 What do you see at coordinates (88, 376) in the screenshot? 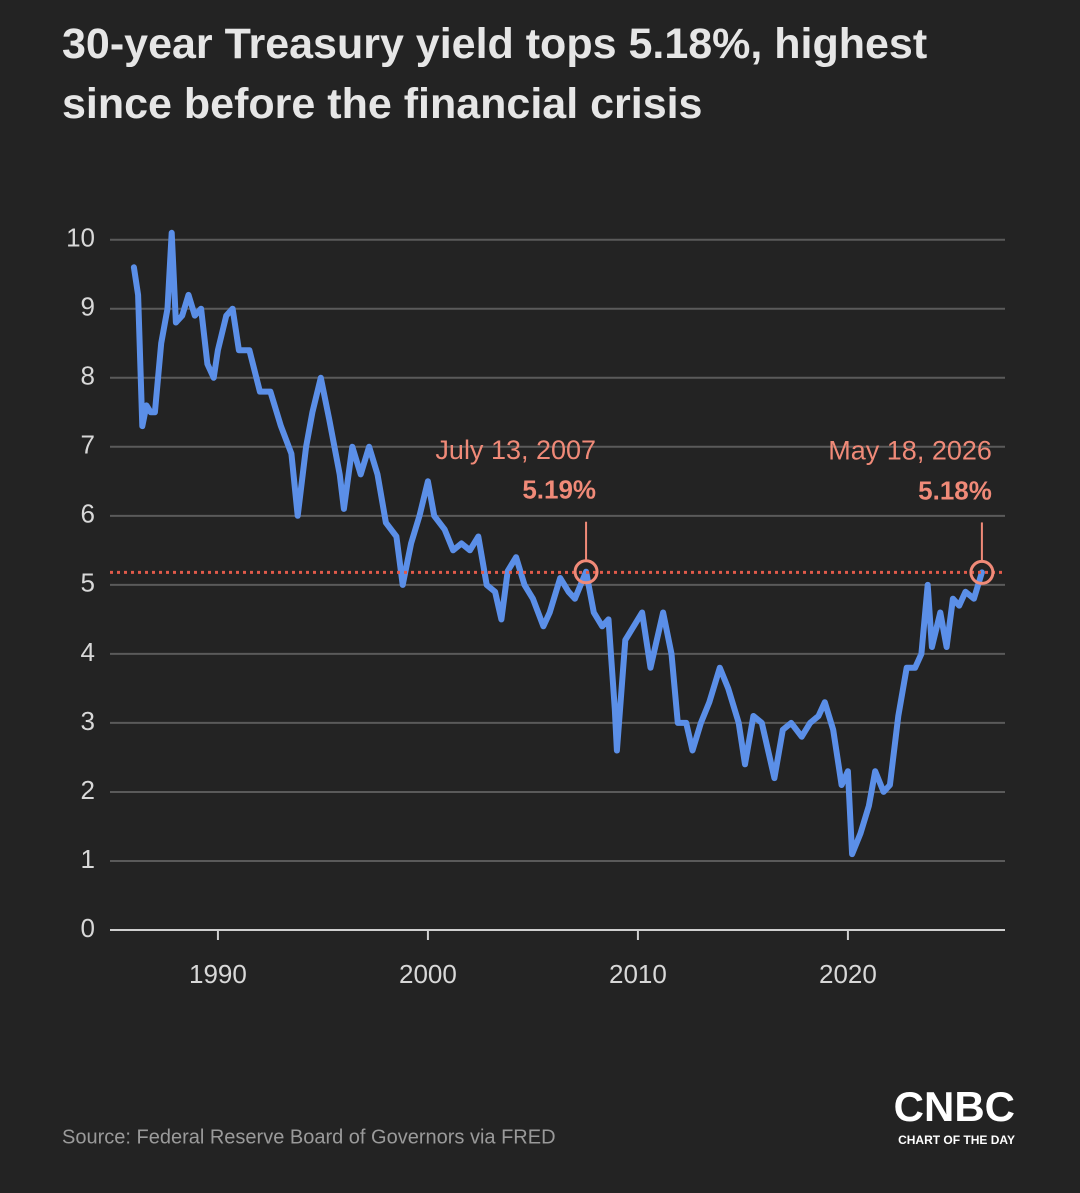
I see `y-tick-label: 8` at bounding box center [88, 376].